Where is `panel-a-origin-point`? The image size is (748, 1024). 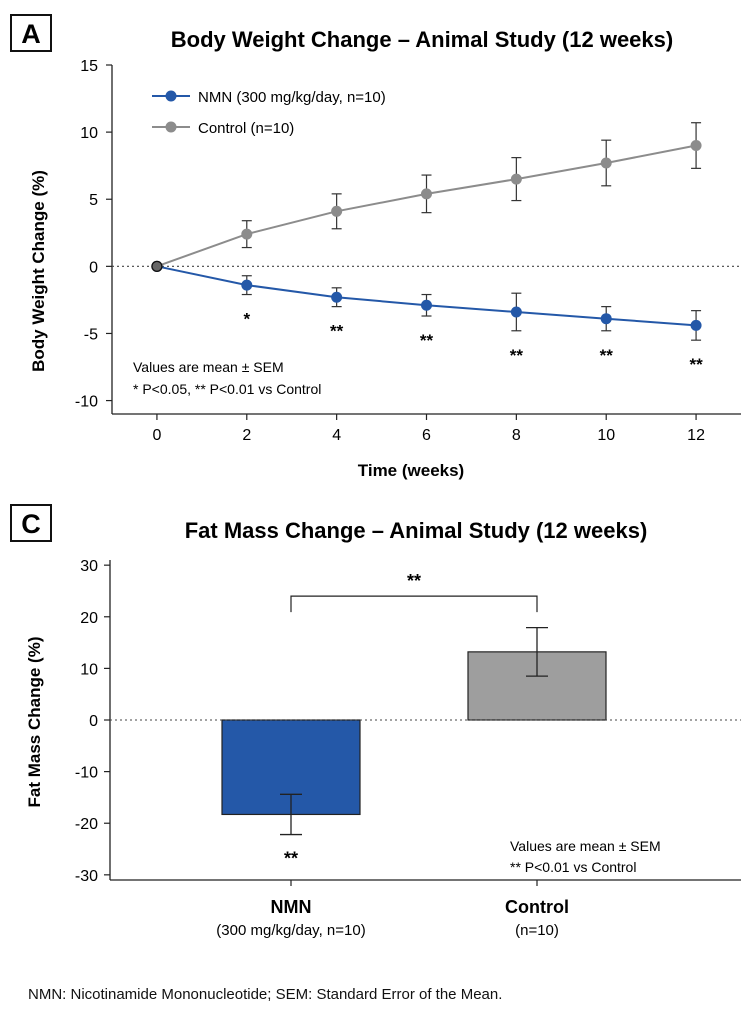
panel-a-origin-point is located at coordinates (157, 266).